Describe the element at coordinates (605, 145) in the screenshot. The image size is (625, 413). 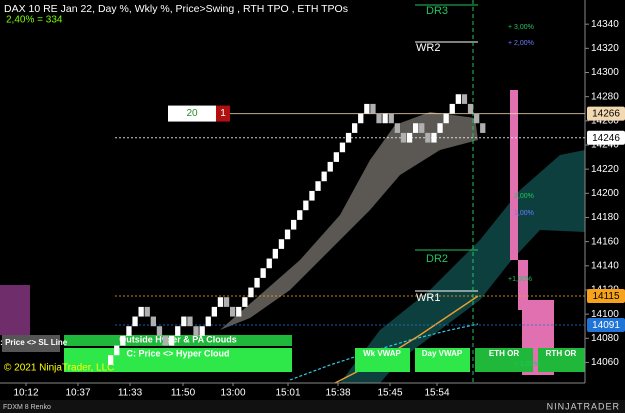
I see `y-tick-label: 14240` at that location.